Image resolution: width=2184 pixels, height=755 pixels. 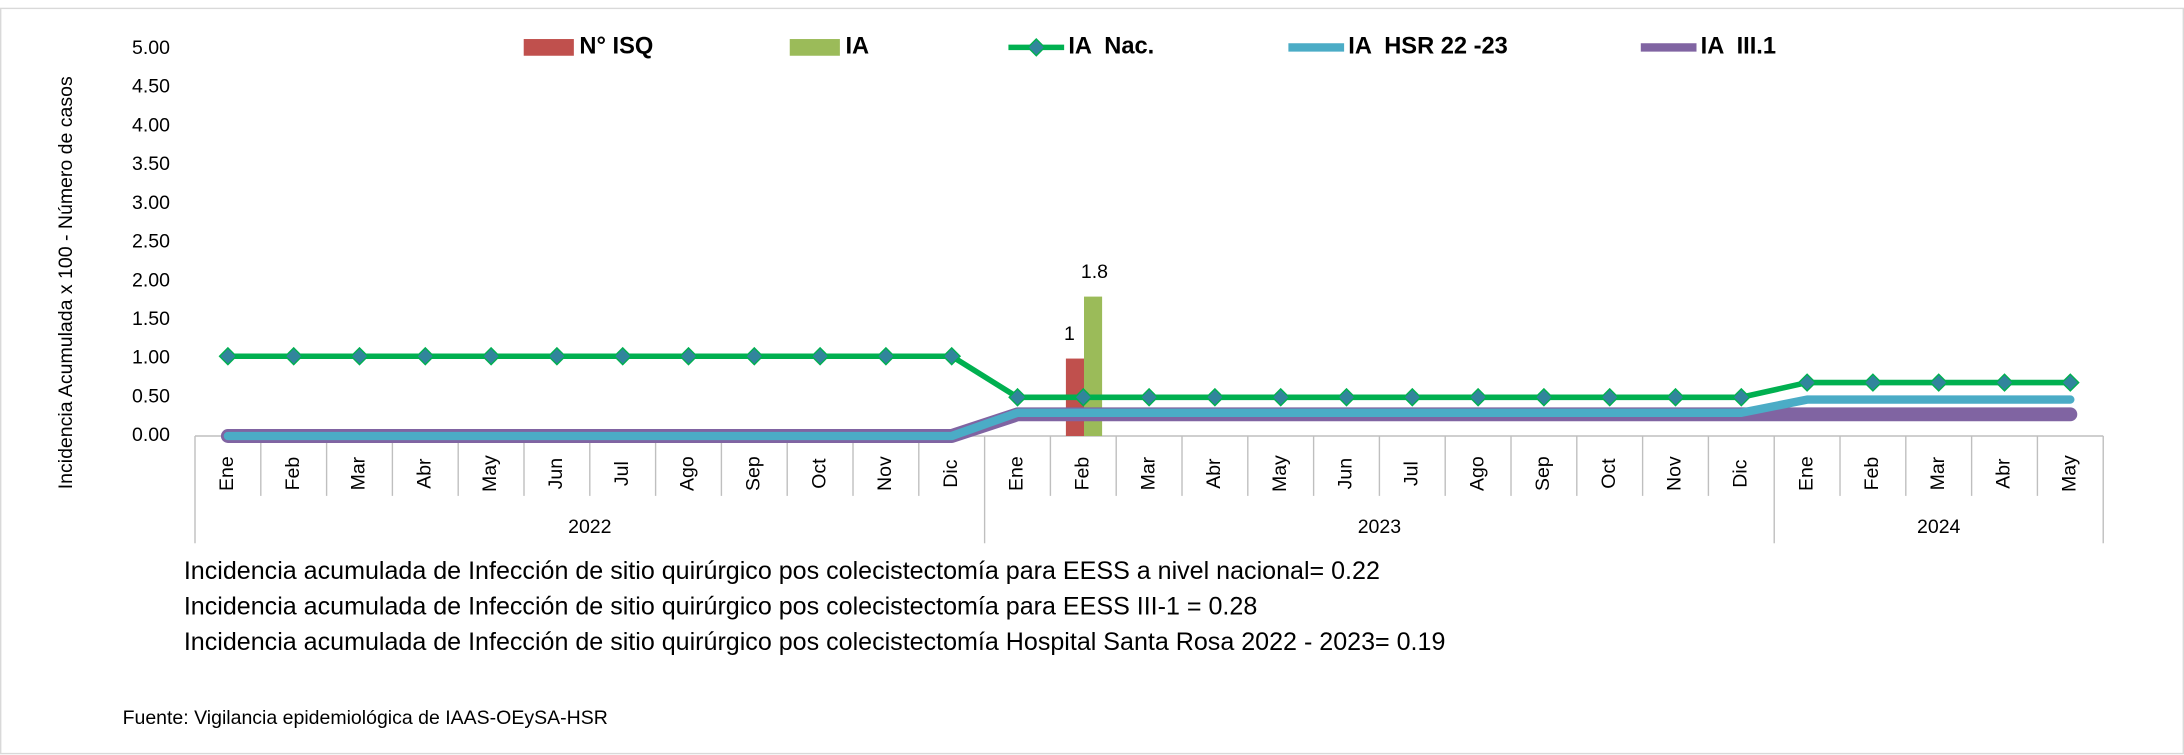 What do you see at coordinates (589, 527) in the screenshot?
I see `group-label: 2022` at bounding box center [589, 527].